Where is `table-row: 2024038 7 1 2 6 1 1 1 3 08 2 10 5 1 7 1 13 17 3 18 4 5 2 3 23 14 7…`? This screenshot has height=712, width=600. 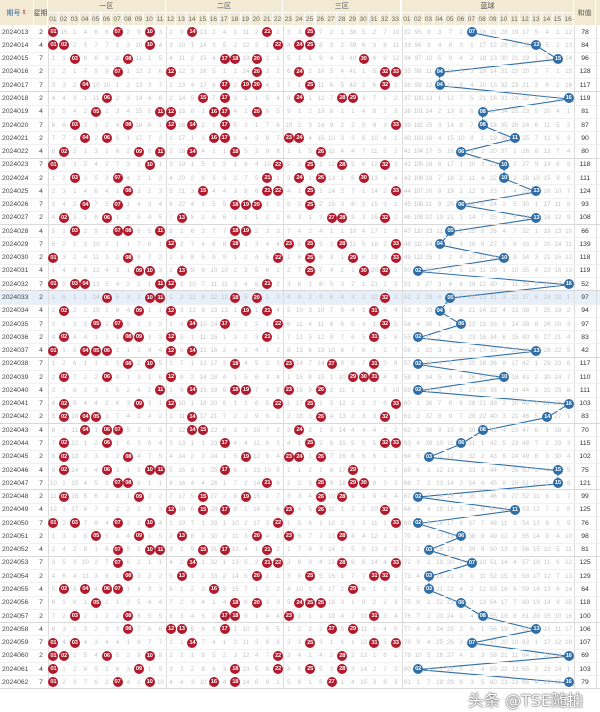 table-row: 2024038 7 1 2 6 1 1 1 3 08 2 10 5 1 7 1 13 17 3 18 4 5 2 3 23 14 7… is located at coordinates (300, 365).